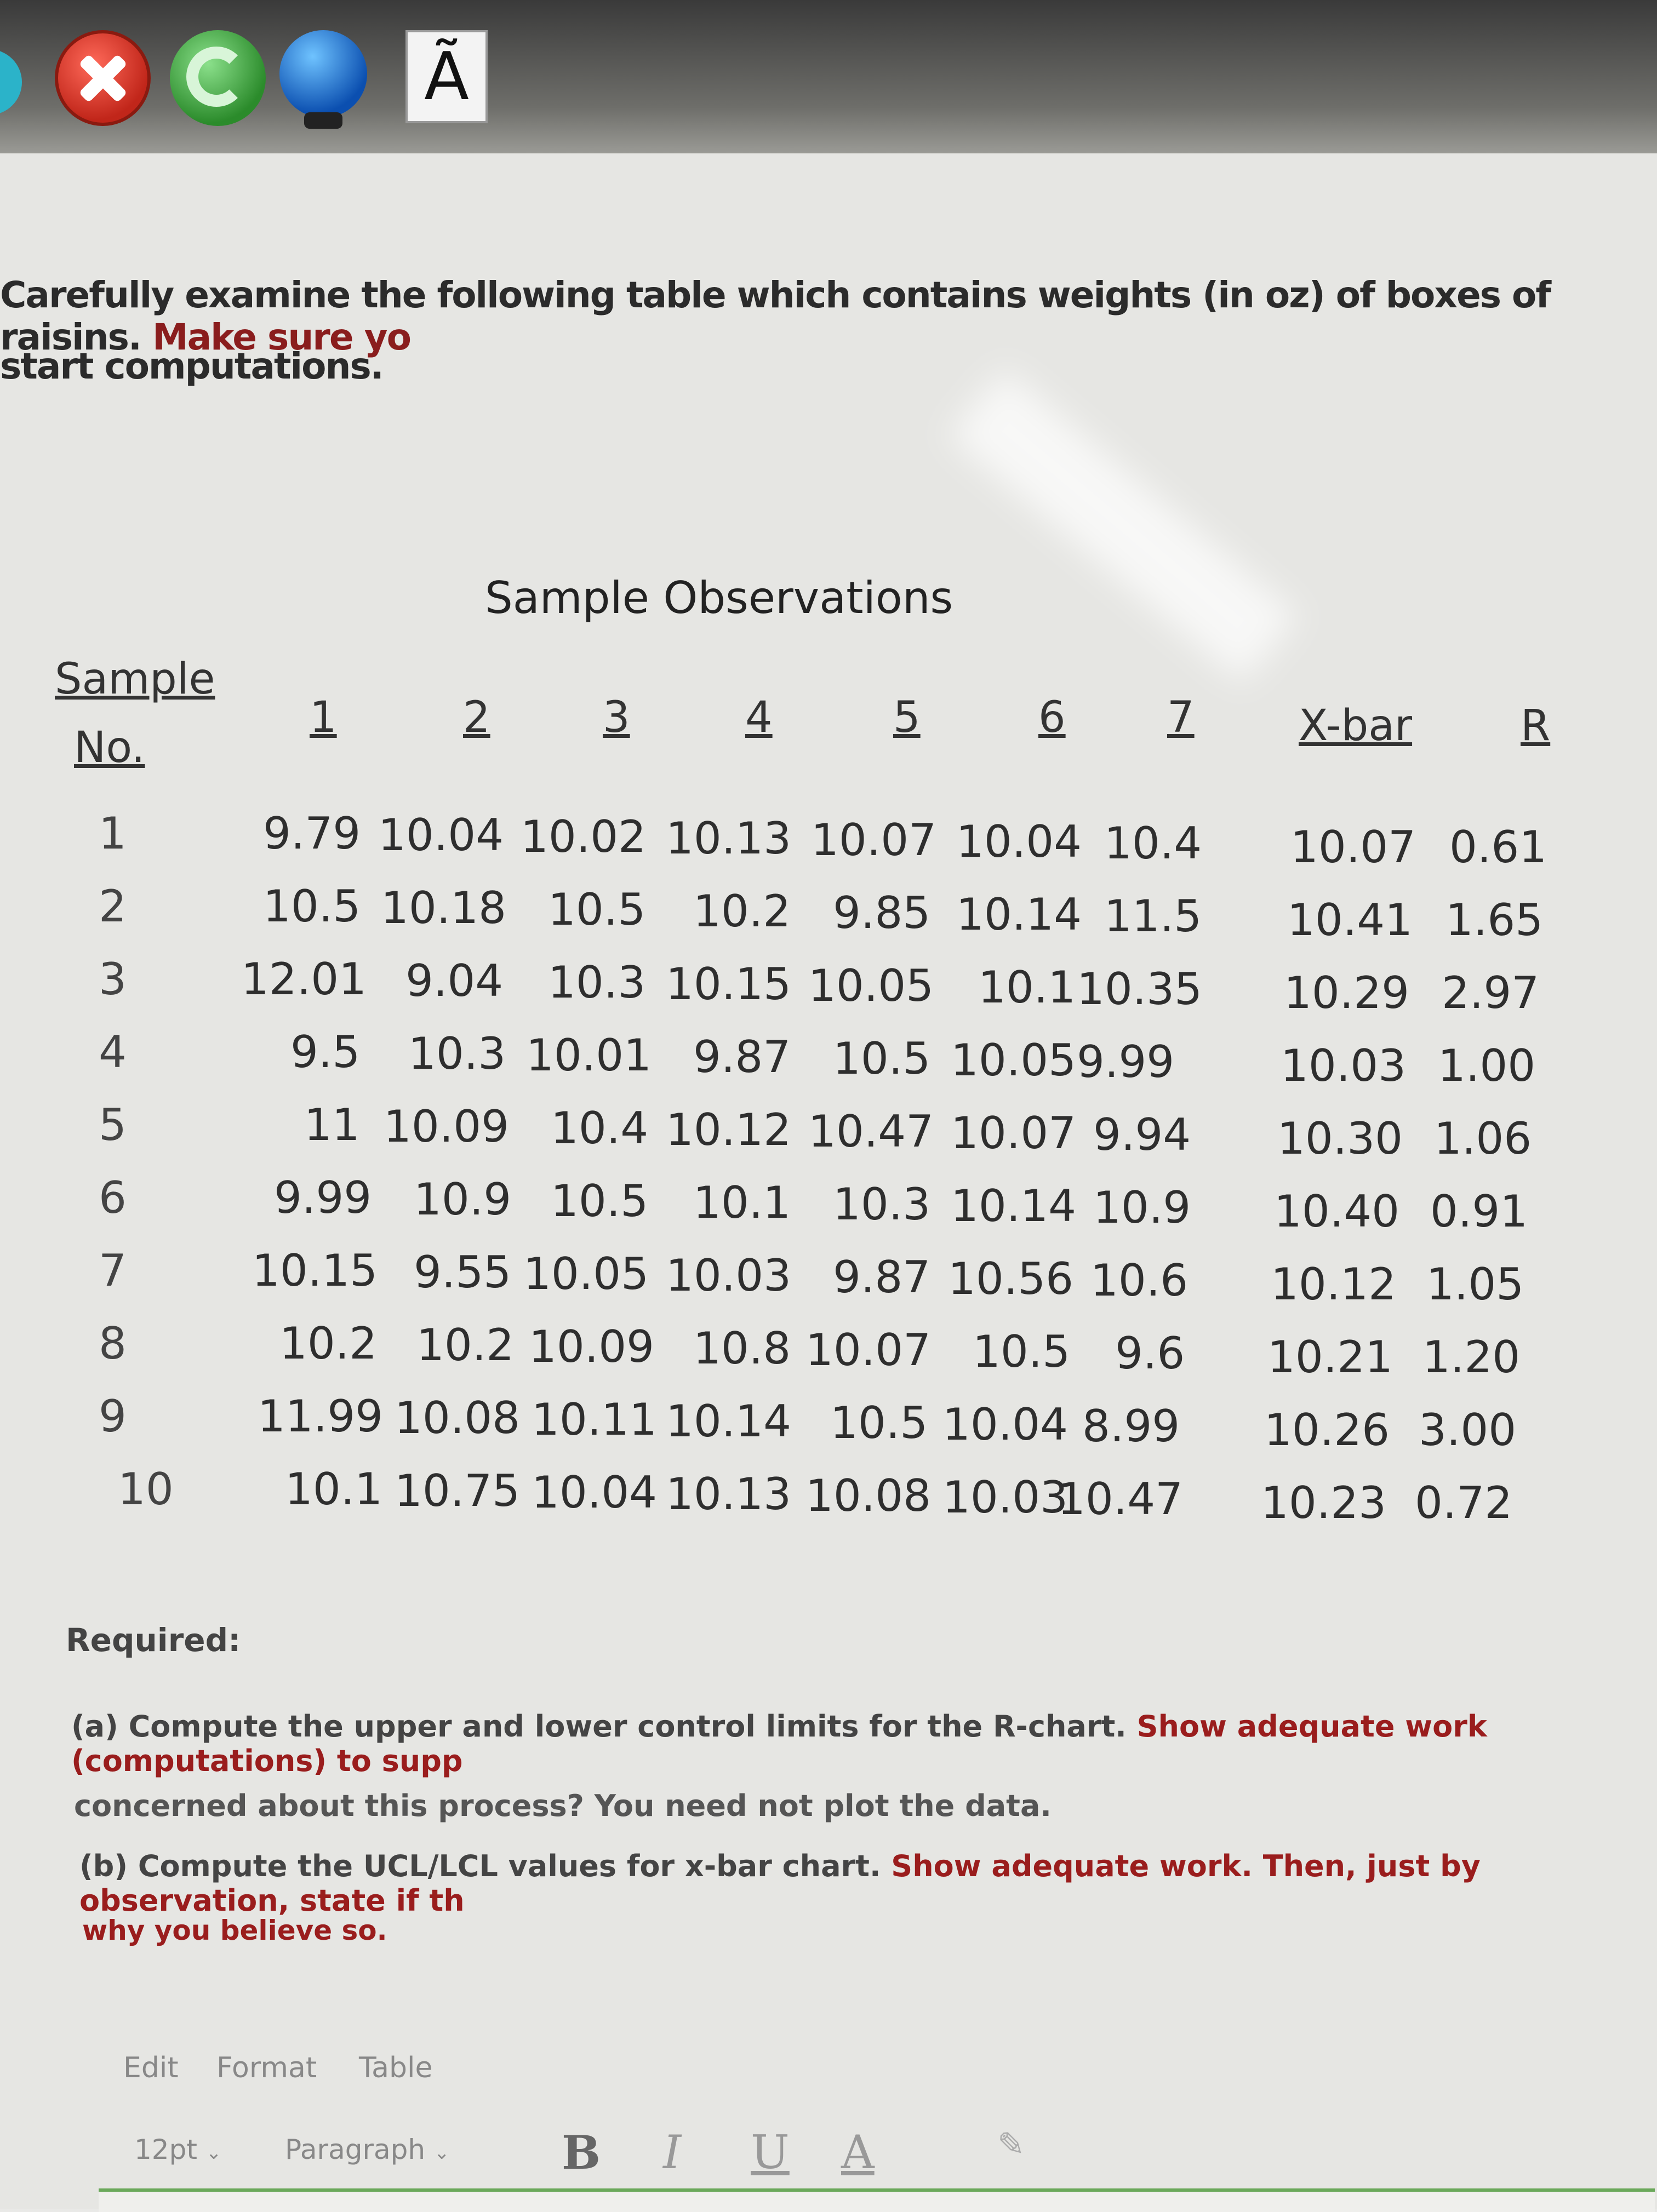 The height and width of the screenshot is (2212, 1657). What do you see at coordinates (882, 1277) in the screenshot?
I see `observation-cell: 9.87` at bounding box center [882, 1277].